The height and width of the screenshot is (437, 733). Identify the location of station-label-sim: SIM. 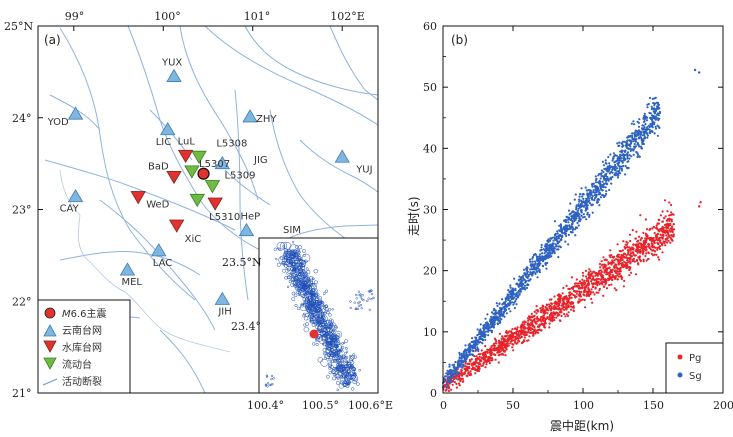
(292, 230).